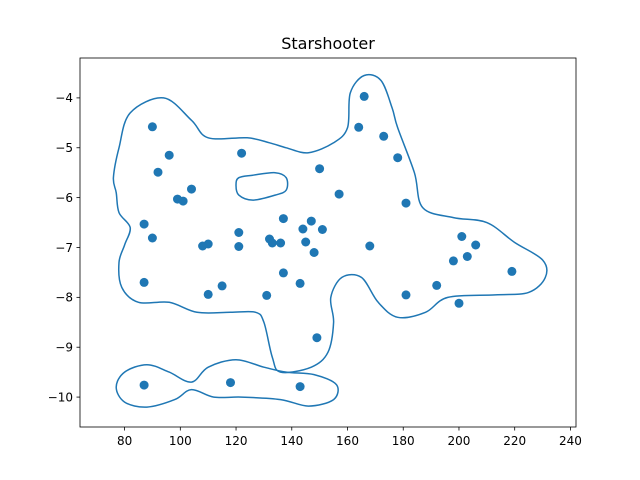 This screenshot has width=640, height=480. I want to click on x-tick-label: 220, so click(514, 441).